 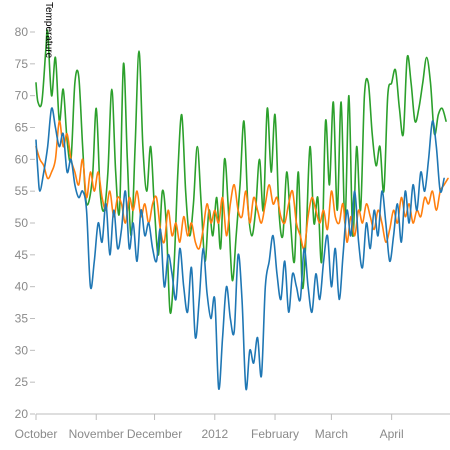 What do you see at coordinates (22, 255) in the screenshot?
I see `y-tick-label: 45` at bounding box center [22, 255].